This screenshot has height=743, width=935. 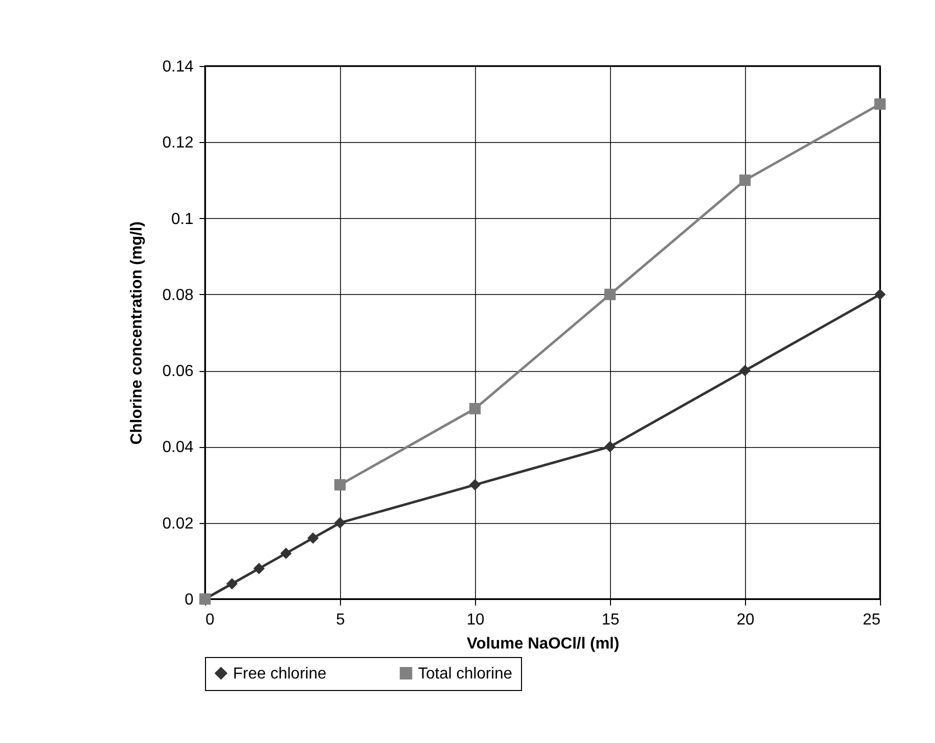 What do you see at coordinates (543, 644) in the screenshot?
I see `x-axis-title: Volume NaOCl/l (ml)` at bounding box center [543, 644].